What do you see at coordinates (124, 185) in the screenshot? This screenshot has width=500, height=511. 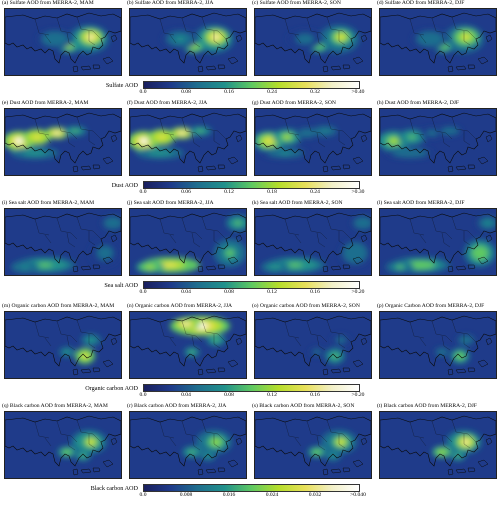 I see `colorbar-label: Dust AOD` at bounding box center [124, 185].